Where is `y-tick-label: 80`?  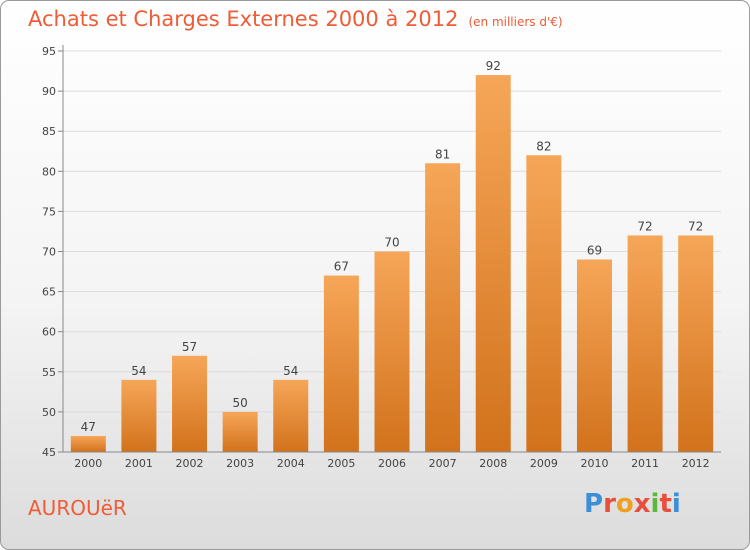 y-tick-label: 80 is located at coordinates (49, 171).